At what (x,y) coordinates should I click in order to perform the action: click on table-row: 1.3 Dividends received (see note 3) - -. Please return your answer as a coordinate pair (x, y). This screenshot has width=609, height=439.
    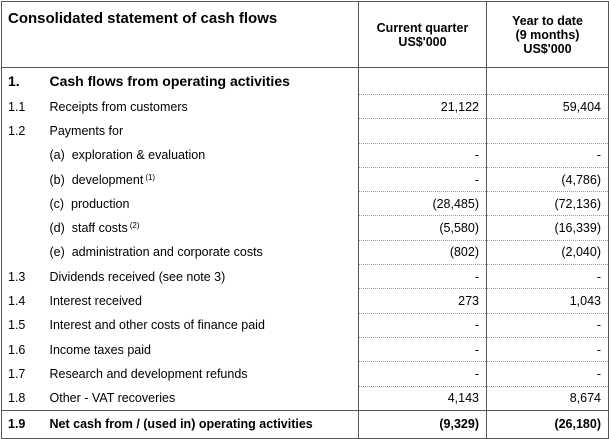
    Looking at the image, I should click on (305, 276).